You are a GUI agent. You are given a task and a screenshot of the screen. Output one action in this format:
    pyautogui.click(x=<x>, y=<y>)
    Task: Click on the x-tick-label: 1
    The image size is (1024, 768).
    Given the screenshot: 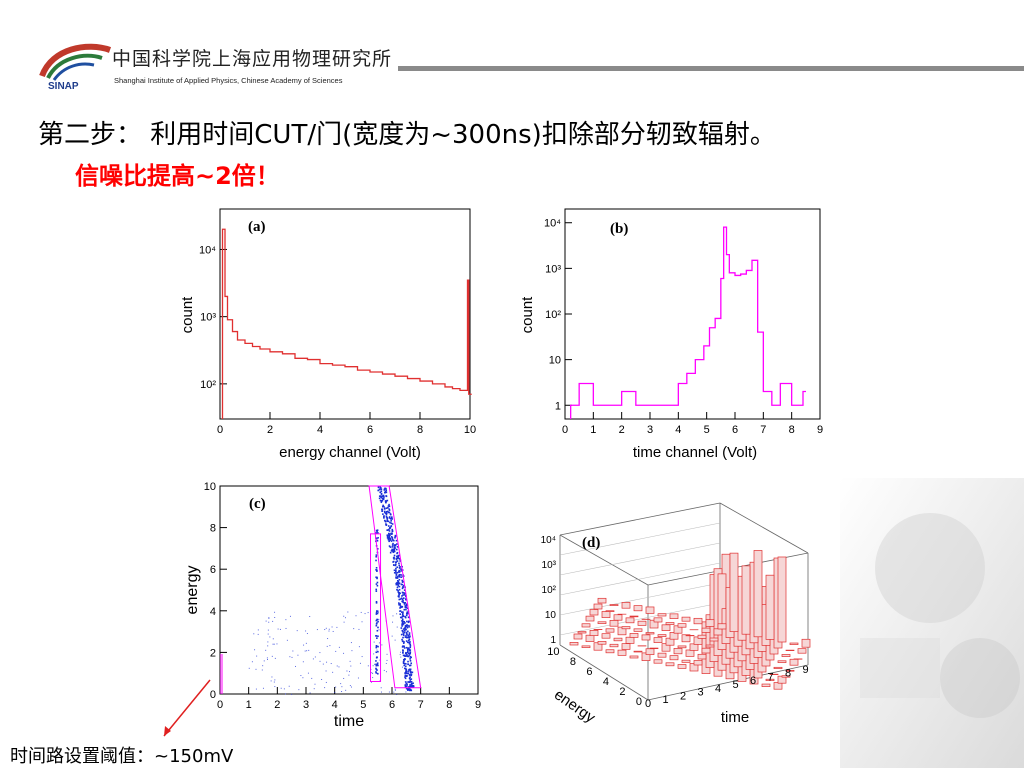 What is the action you would take?
    pyautogui.click(x=665, y=700)
    